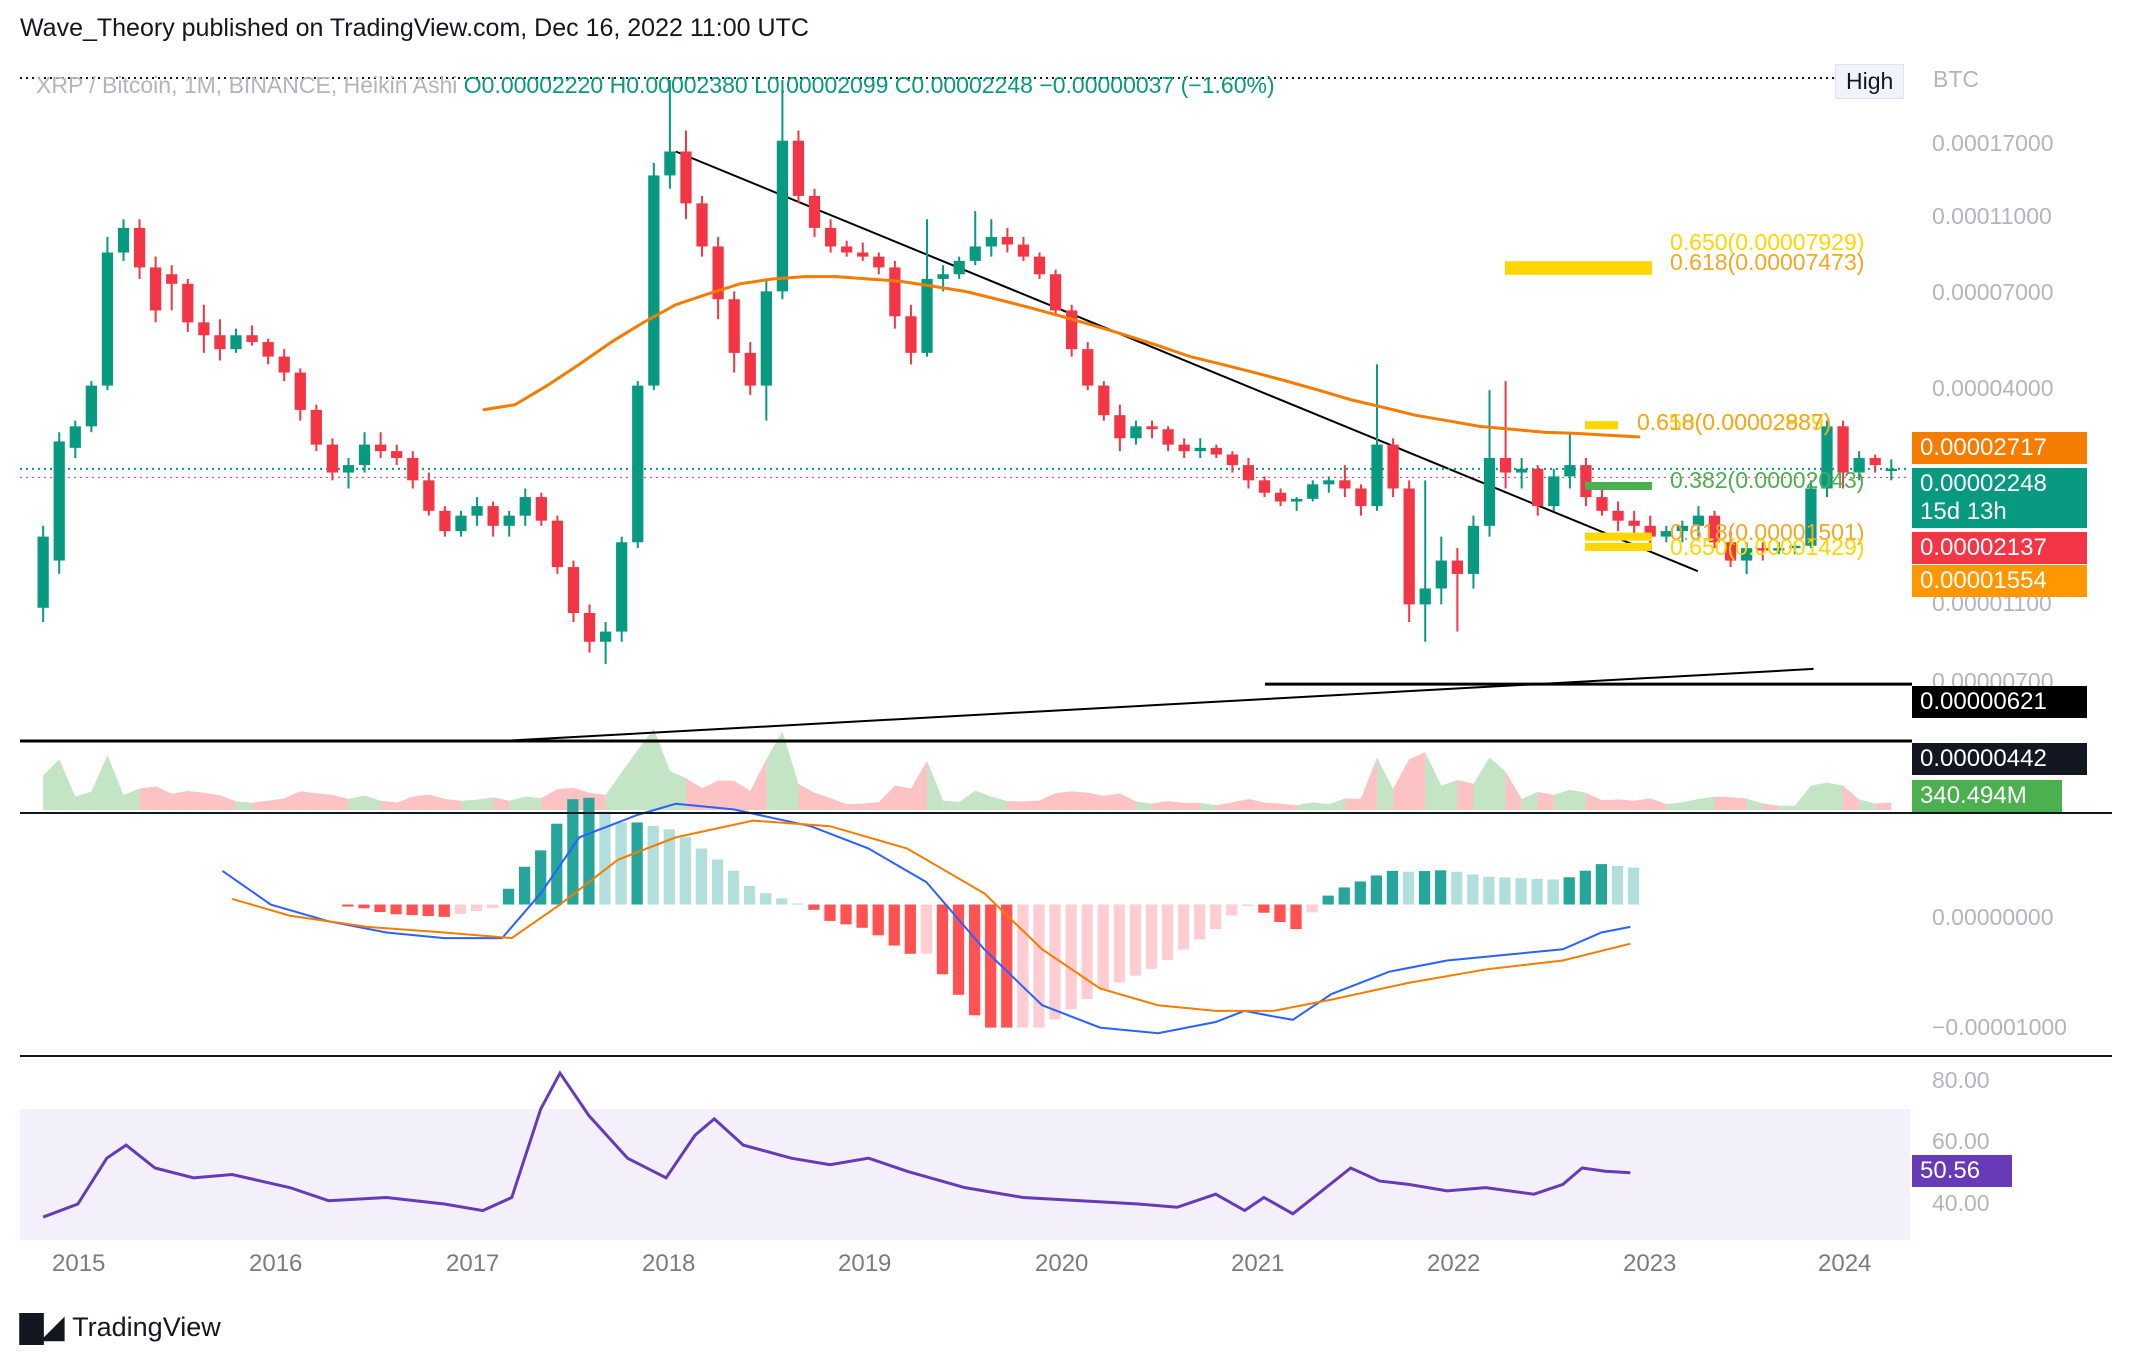 This screenshot has height=1360, width=2132. What do you see at coordinates (1767, 262) in the screenshot?
I see `fib-label: 0.618(0.00007473)` at bounding box center [1767, 262].